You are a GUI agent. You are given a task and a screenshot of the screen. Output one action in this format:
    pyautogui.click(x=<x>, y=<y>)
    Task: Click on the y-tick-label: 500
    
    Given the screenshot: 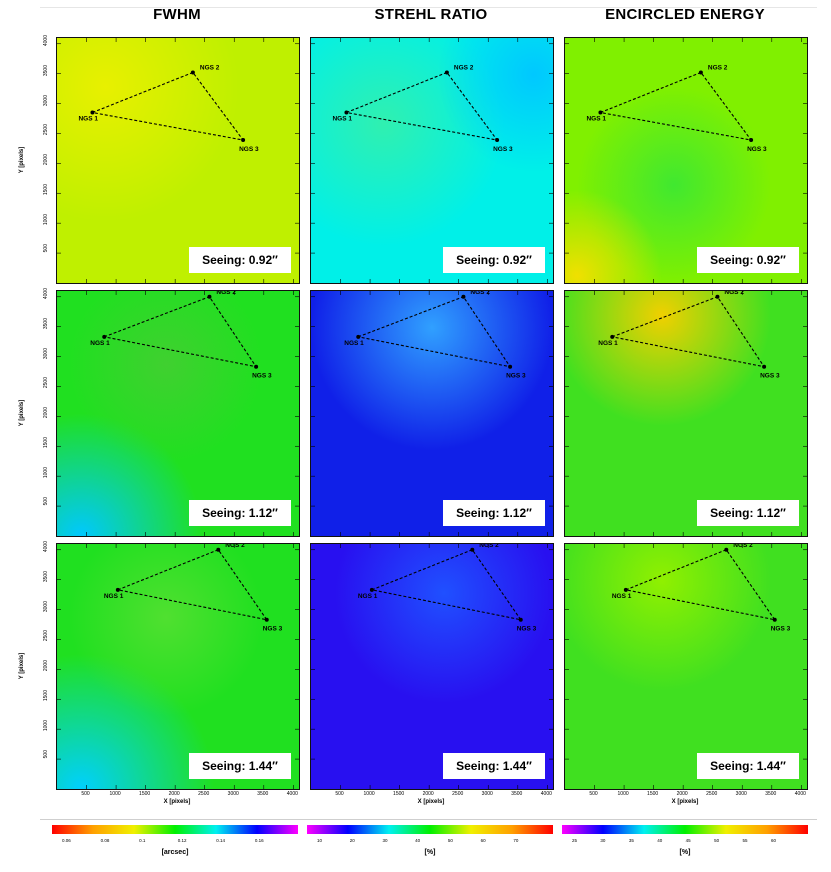 What is the action you would take?
    pyautogui.click(x=46, y=754)
    